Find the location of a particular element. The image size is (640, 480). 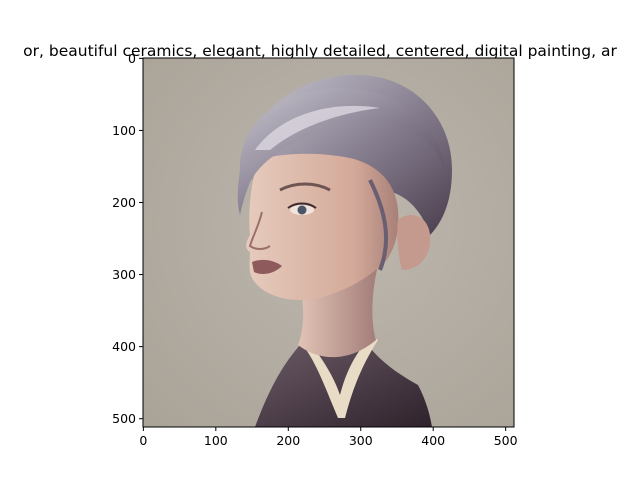

portrait-hair-front is located at coordinates (341, 151).